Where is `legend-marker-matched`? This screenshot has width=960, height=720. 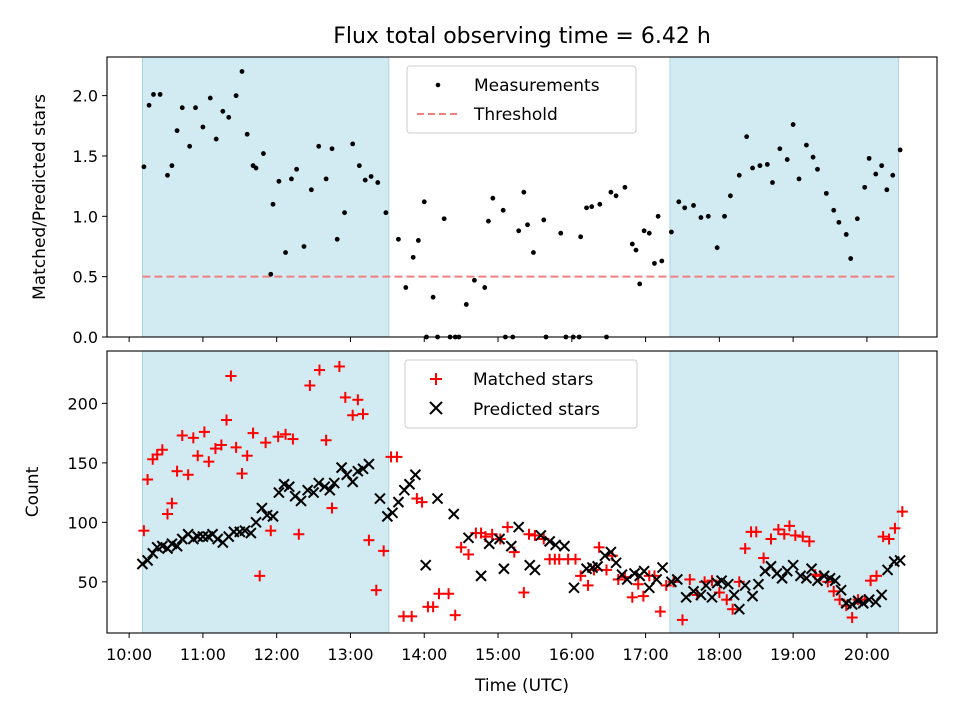 legend-marker-matched is located at coordinates (436, 379).